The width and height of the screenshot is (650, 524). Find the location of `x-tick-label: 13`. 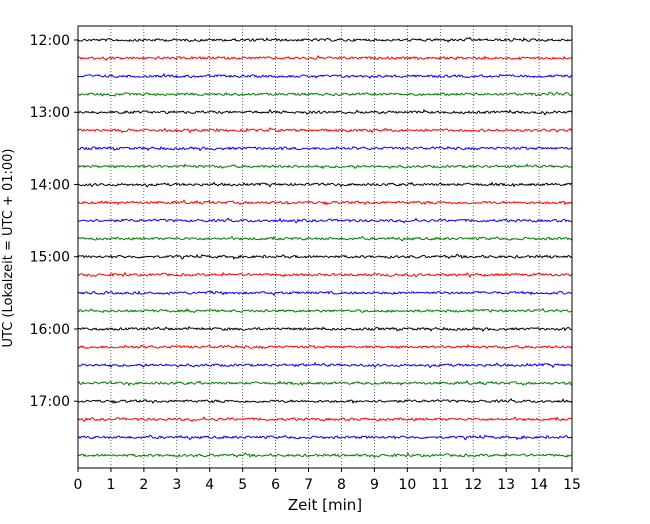

x-tick-label: 13 is located at coordinates (506, 485).